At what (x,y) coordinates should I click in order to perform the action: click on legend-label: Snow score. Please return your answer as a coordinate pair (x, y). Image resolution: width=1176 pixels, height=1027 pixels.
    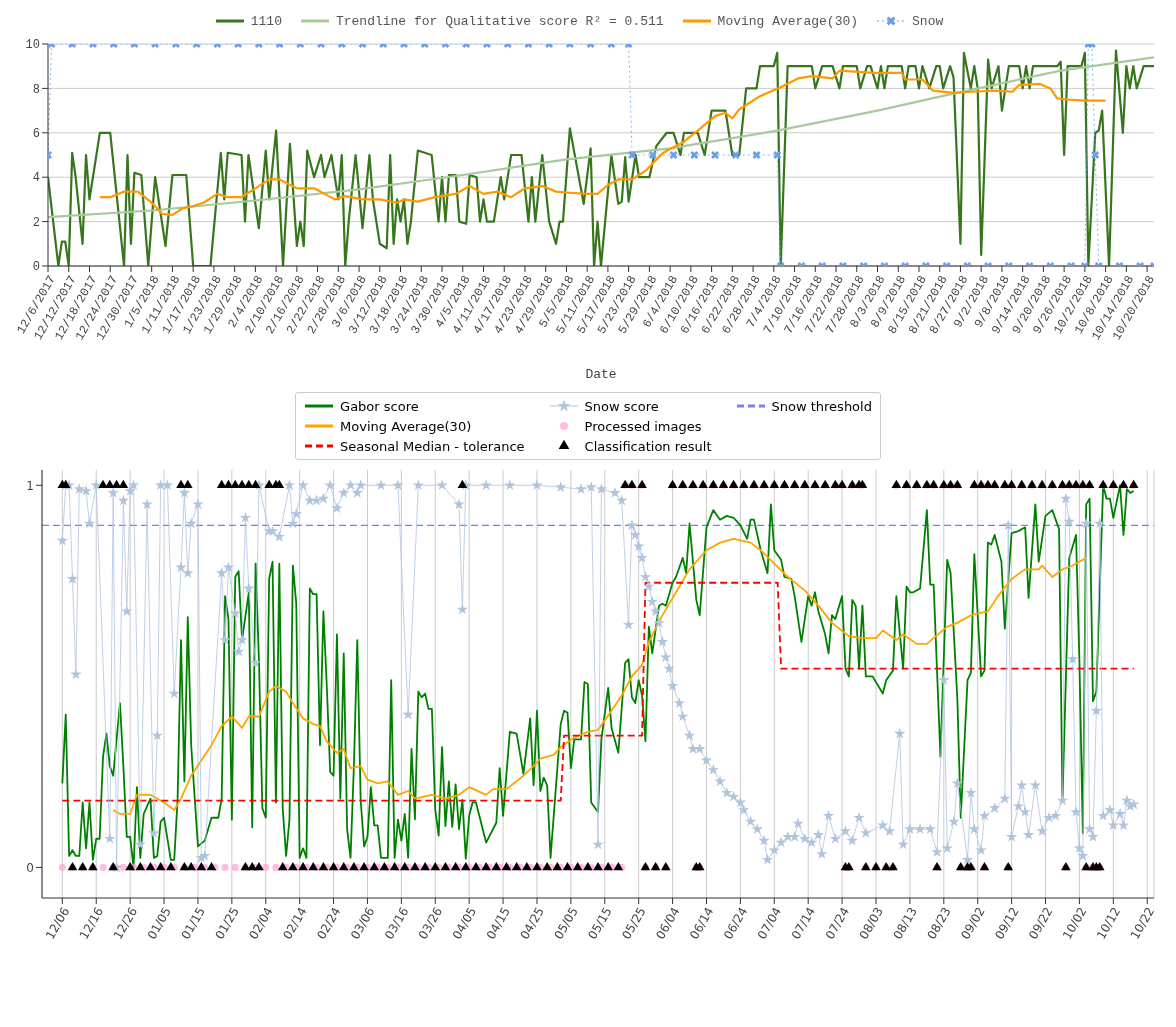
    Looking at the image, I should click on (621, 406).